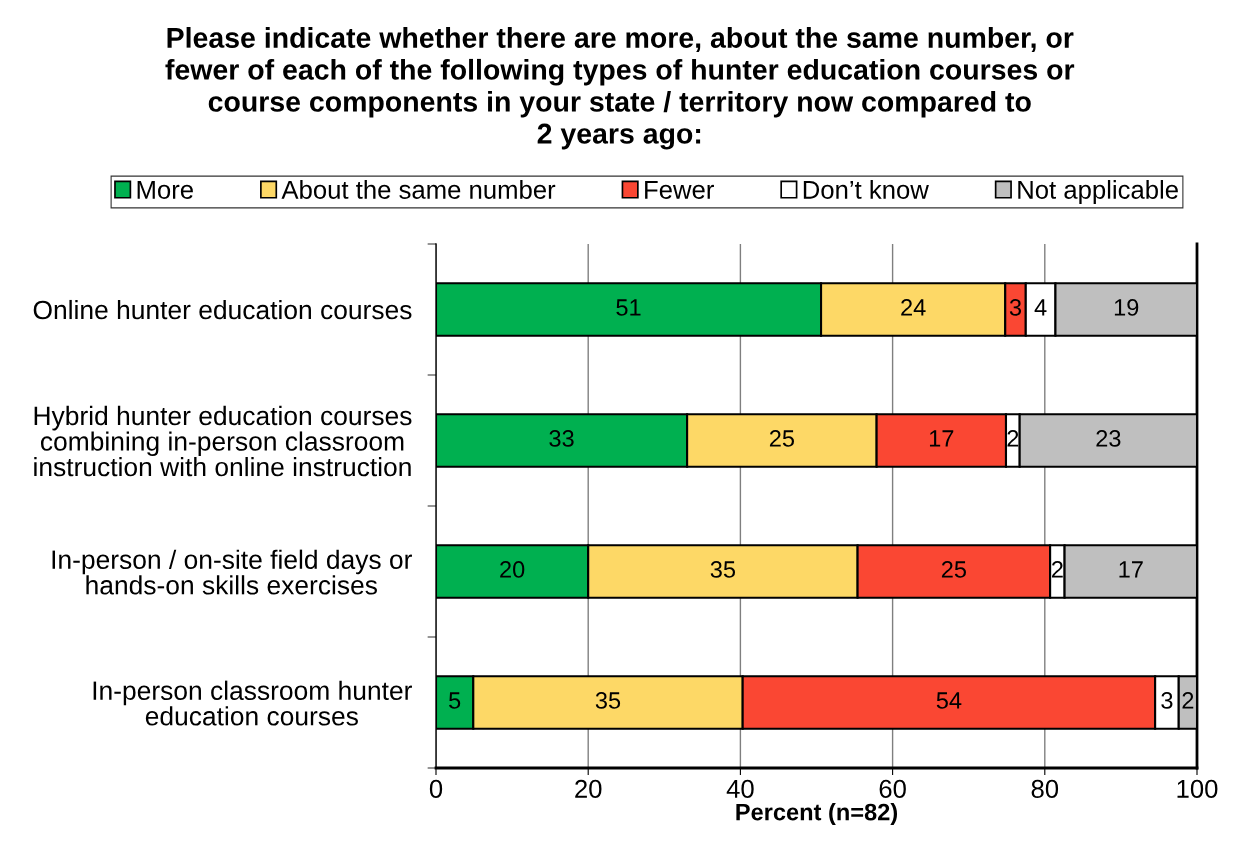  Describe the element at coordinates (1045, 788) in the screenshot. I see `x-tick-label: 80` at that location.